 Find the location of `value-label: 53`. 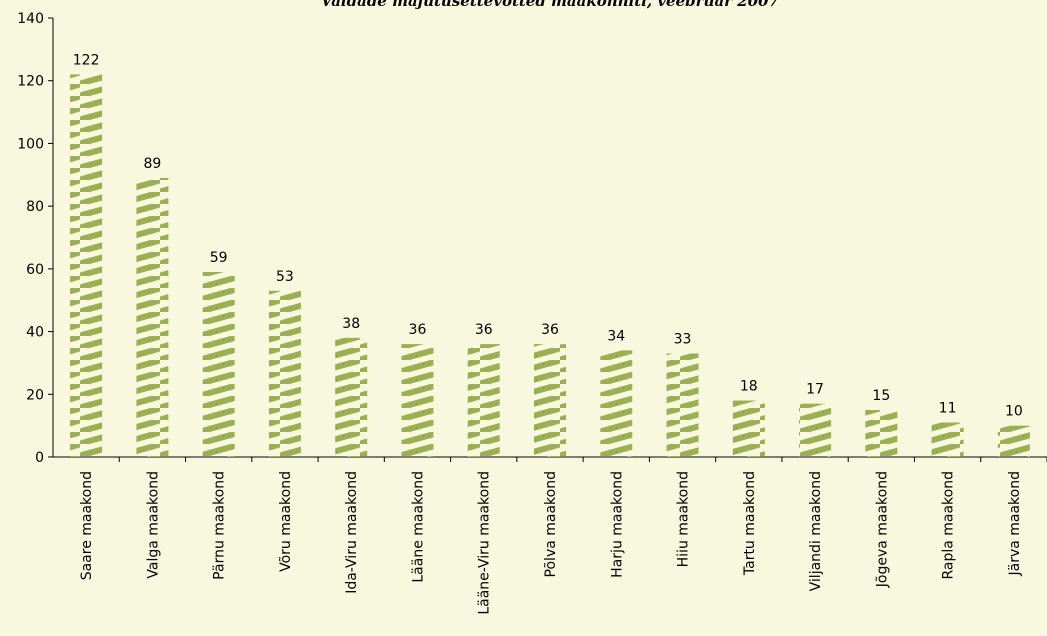

value-label: 53 is located at coordinates (285, 277).